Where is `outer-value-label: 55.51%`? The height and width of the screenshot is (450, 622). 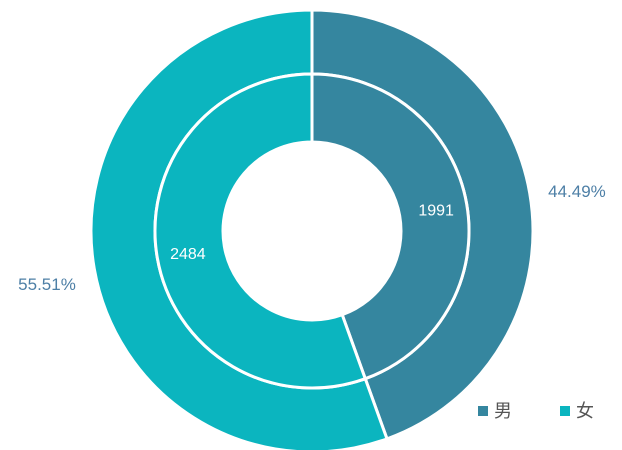 outer-value-label: 55.51% is located at coordinates (47, 284).